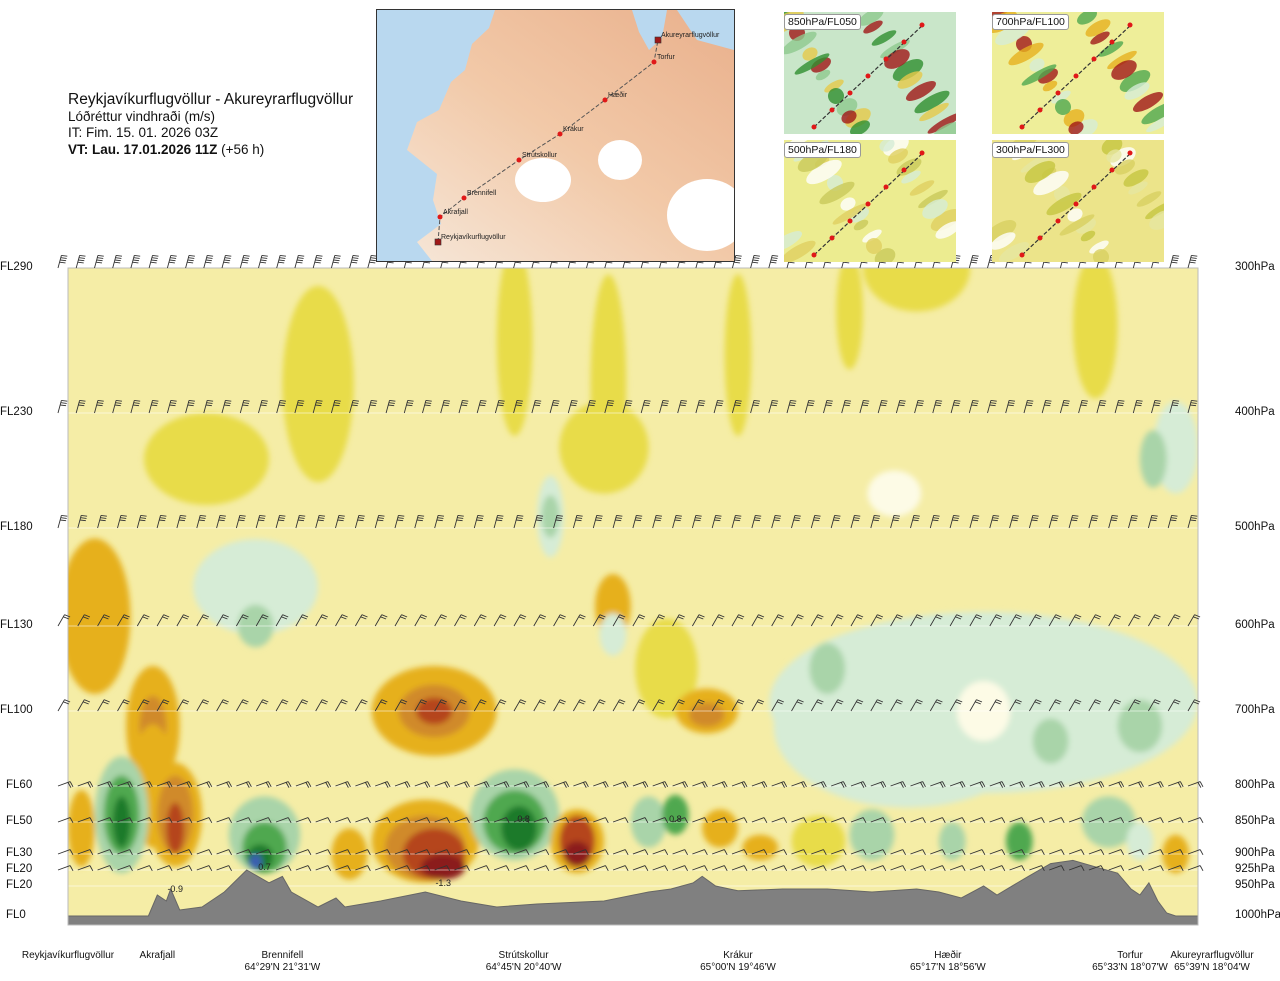  What do you see at coordinates (210, 149) in the screenshot?
I see `valid-time-line: VT: Lau. 17.01.2026 11Z (+56 h)` at bounding box center [210, 149].